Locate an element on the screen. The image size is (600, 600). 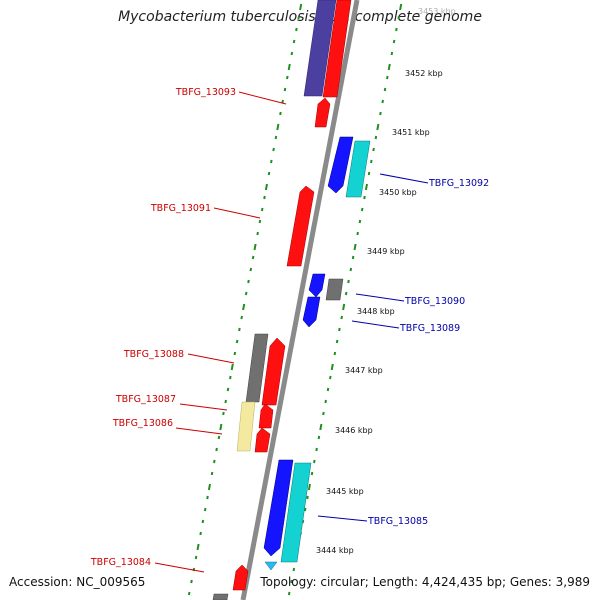
gene-purple-top is located at coordinates (320, 48).